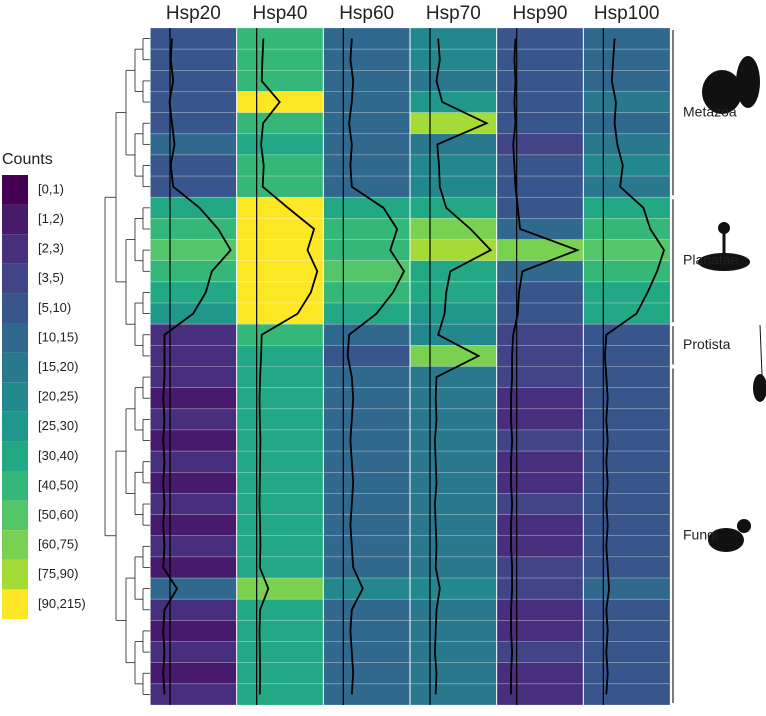 The image size is (766, 716). I want to click on legend-label: [40,50), so click(58, 484).